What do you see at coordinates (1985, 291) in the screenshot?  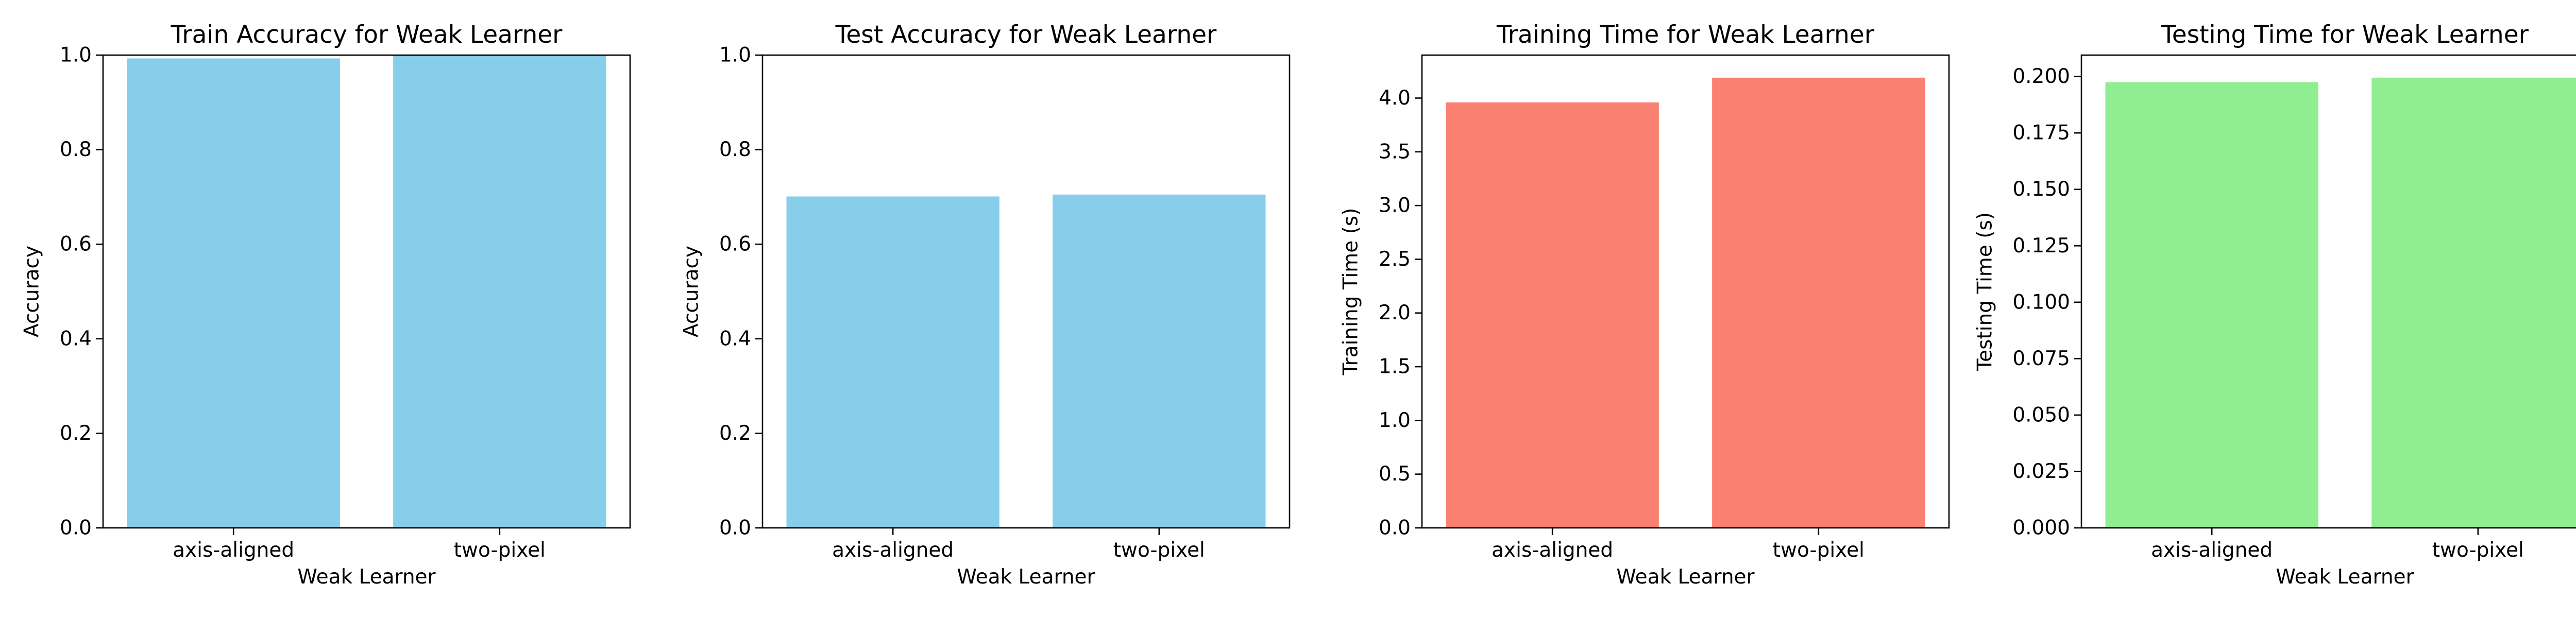 I see `y-axis-label: Testing Time (s)` at bounding box center [1985, 291].